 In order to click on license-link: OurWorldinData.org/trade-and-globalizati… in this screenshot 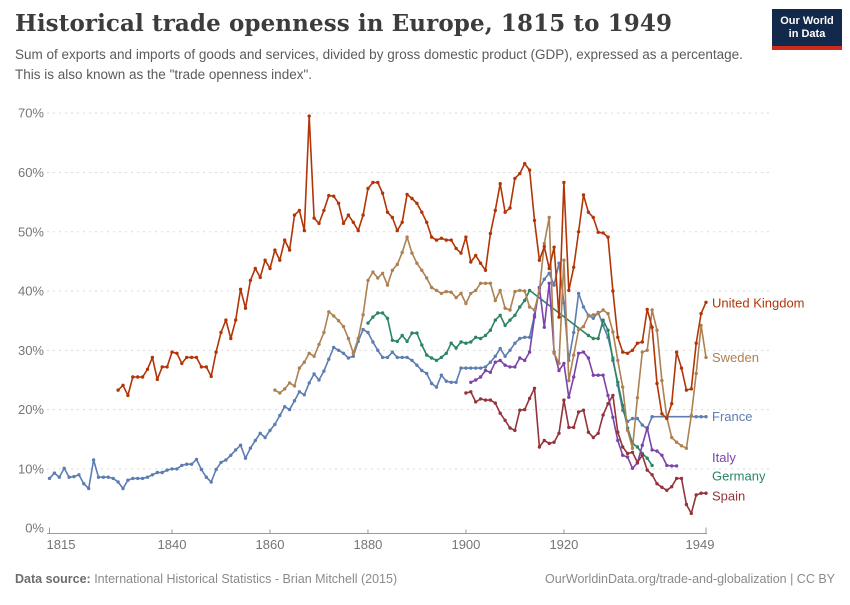, I will do `click(690, 579)`.